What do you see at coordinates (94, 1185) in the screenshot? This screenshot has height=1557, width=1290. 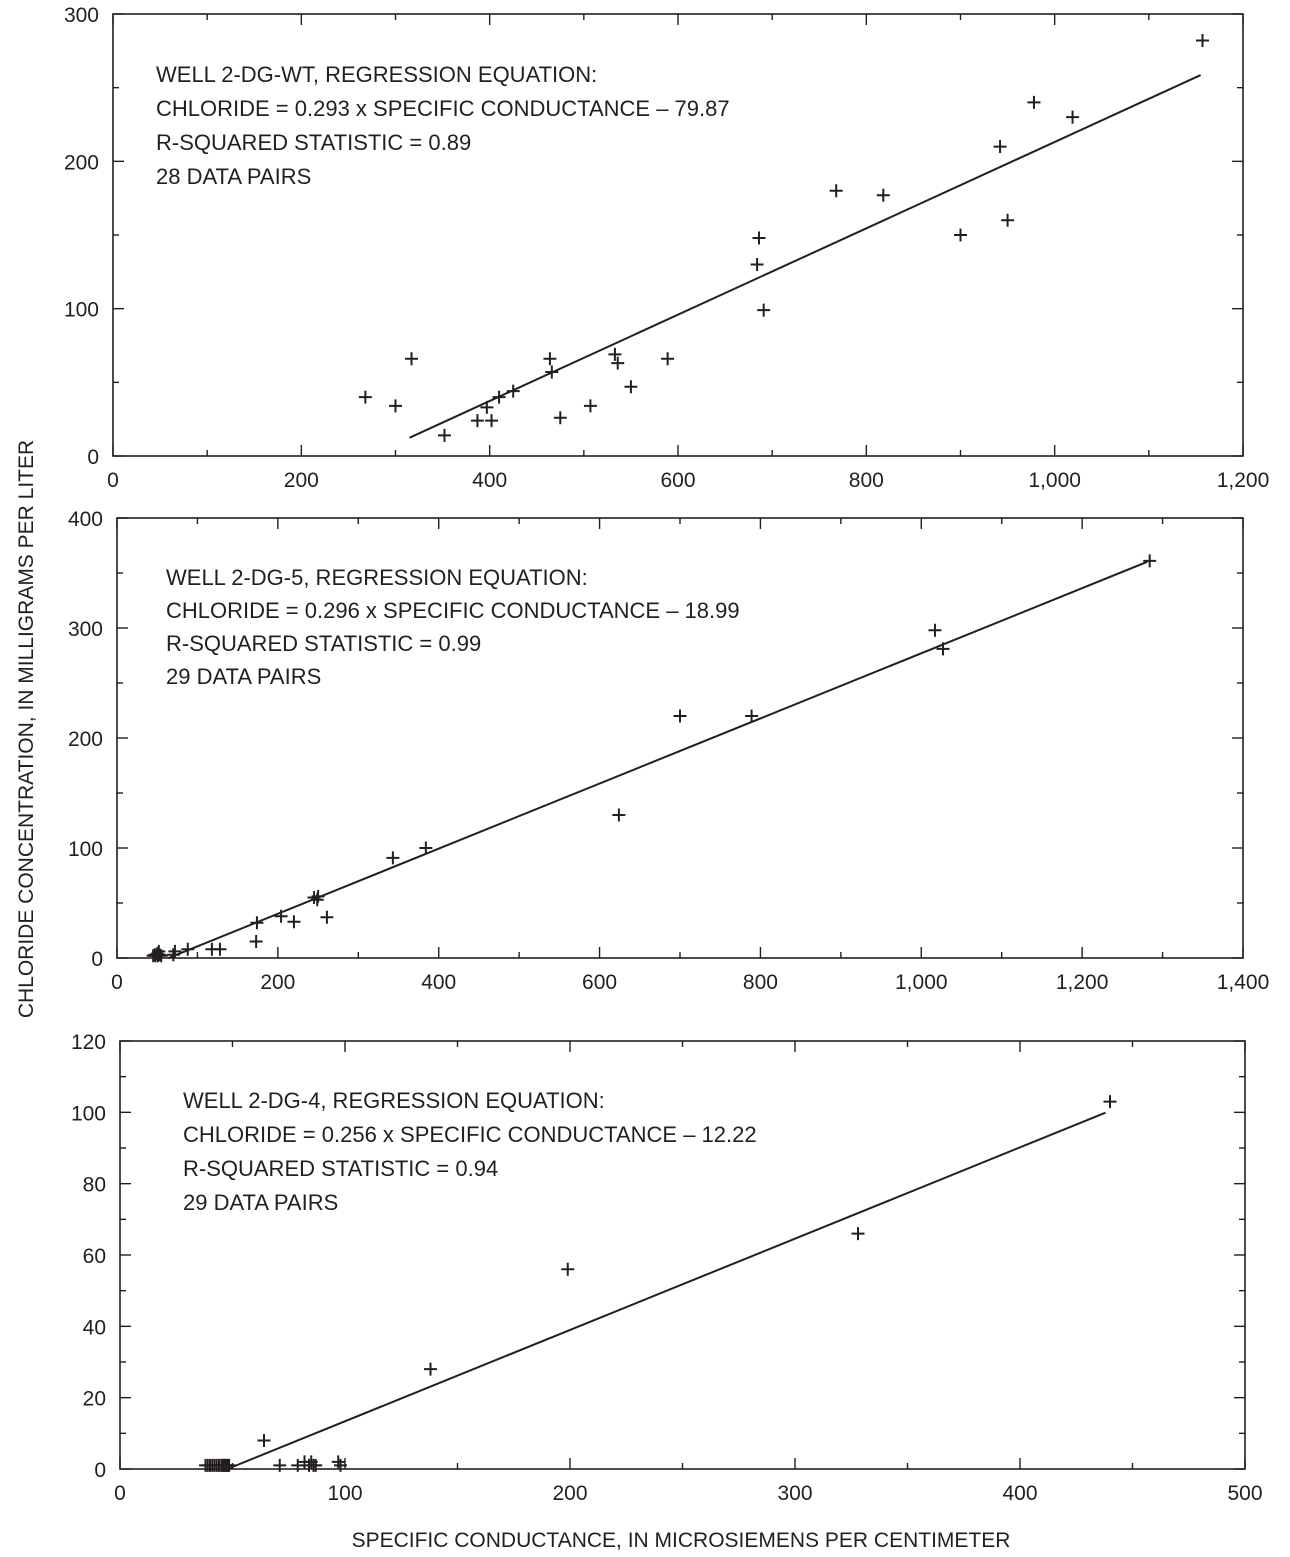 I see `y-tick-label: 80` at bounding box center [94, 1185].